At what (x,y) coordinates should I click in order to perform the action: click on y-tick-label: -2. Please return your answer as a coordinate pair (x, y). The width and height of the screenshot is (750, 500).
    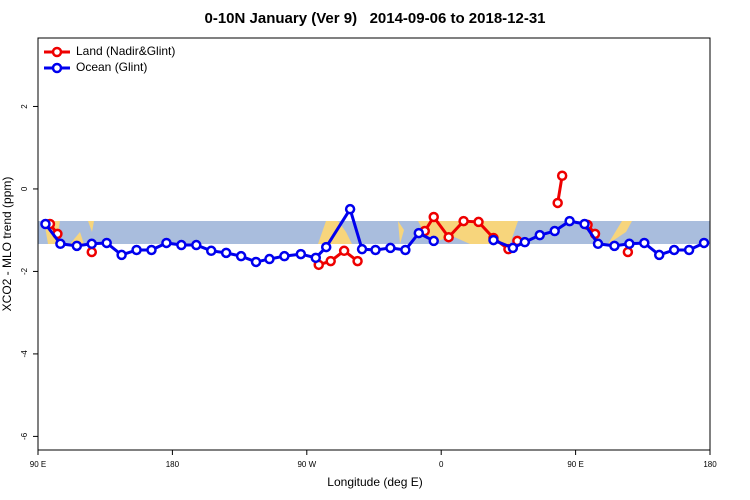
    Looking at the image, I should click on (24, 271).